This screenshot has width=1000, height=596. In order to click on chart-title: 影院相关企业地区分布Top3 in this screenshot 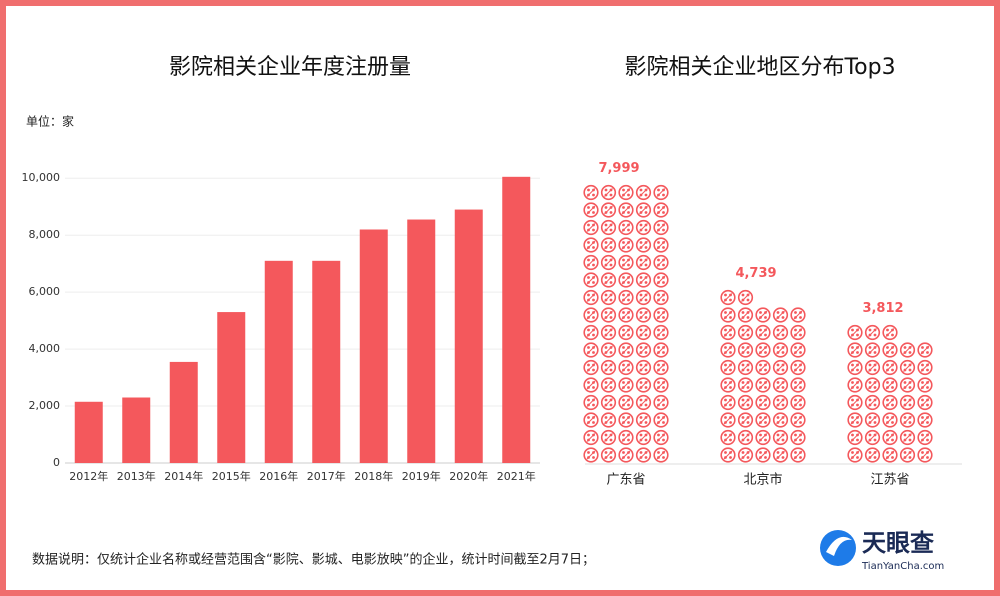, I will do `click(759, 67)`.